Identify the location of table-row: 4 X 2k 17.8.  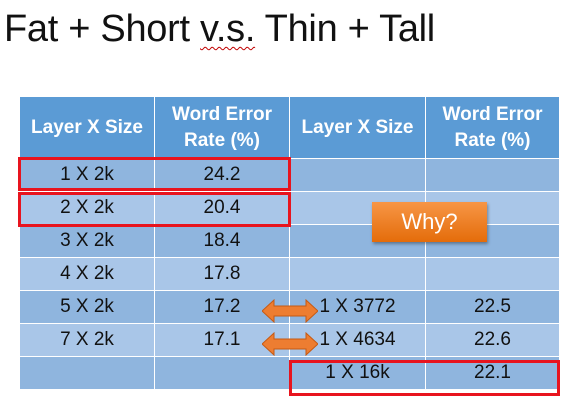
(289, 274).